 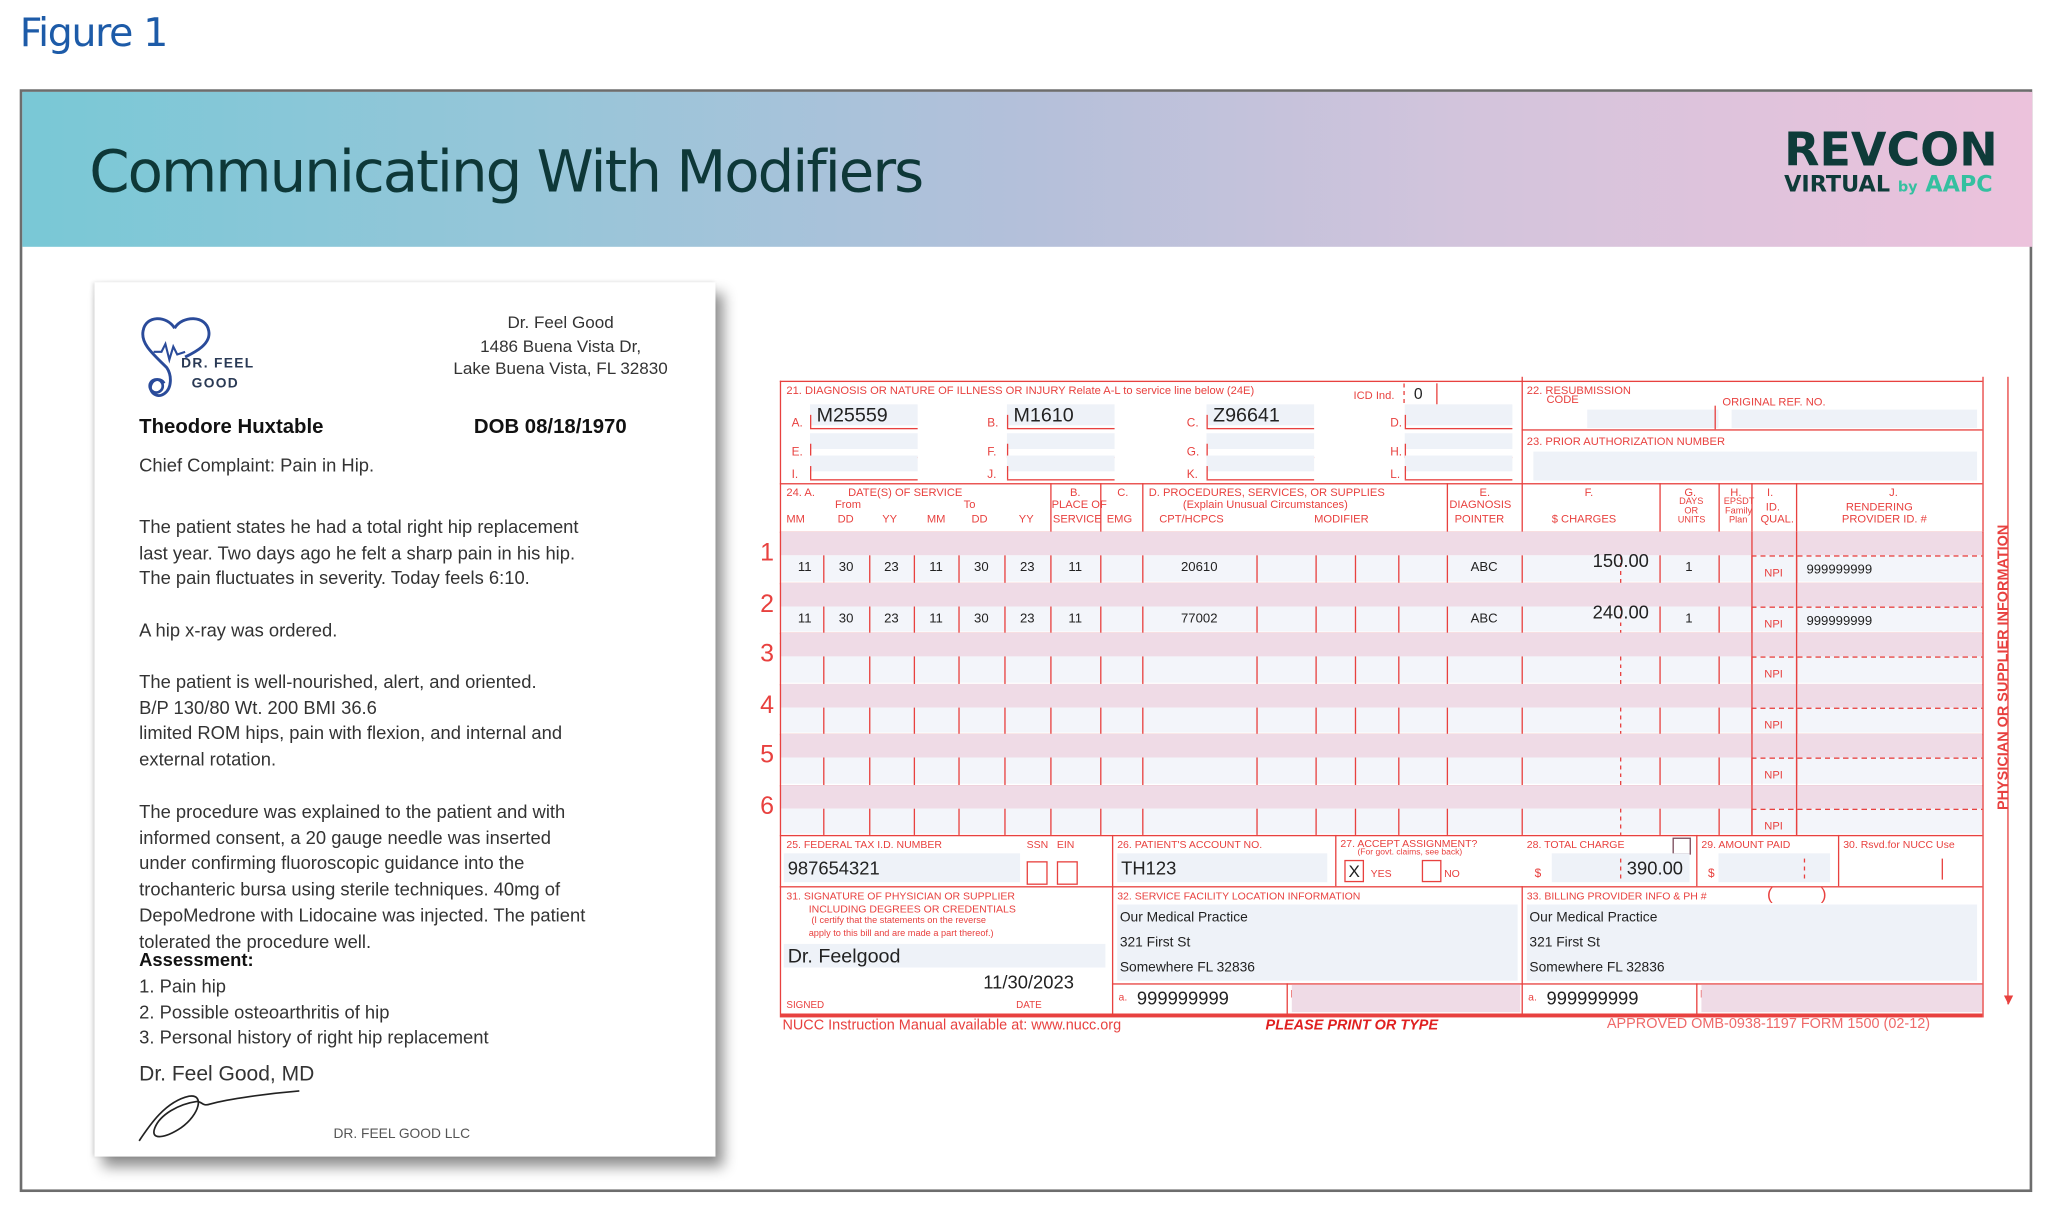 I want to click on diagnosis-field-c, so click(x=1260, y=415).